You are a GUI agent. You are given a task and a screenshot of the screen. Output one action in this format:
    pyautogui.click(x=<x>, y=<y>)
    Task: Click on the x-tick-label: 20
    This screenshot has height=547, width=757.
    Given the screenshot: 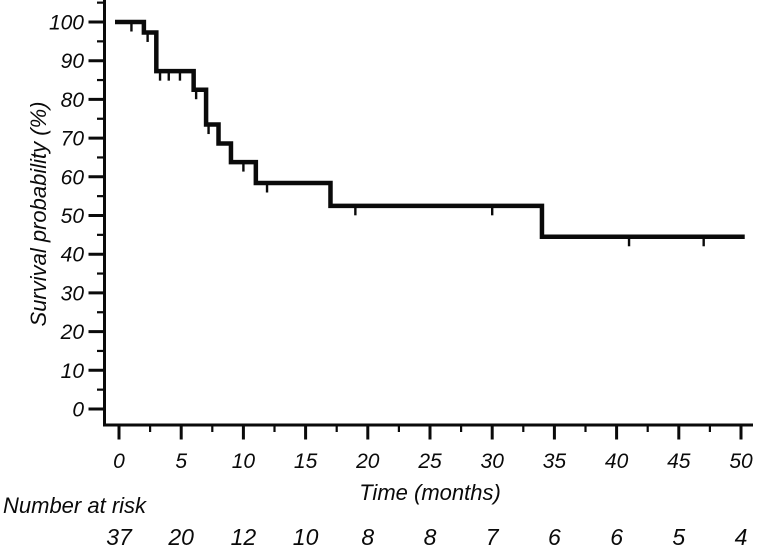 What is the action you would take?
    pyautogui.click(x=367, y=461)
    